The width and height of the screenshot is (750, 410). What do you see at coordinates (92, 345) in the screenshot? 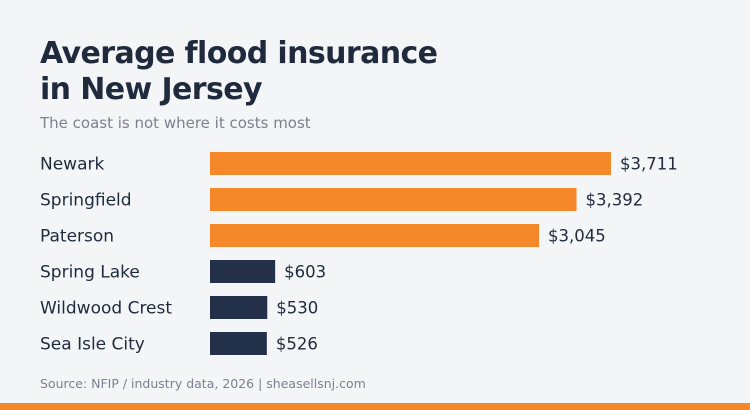
I see `category-label: Sea Isle City` at bounding box center [92, 345].